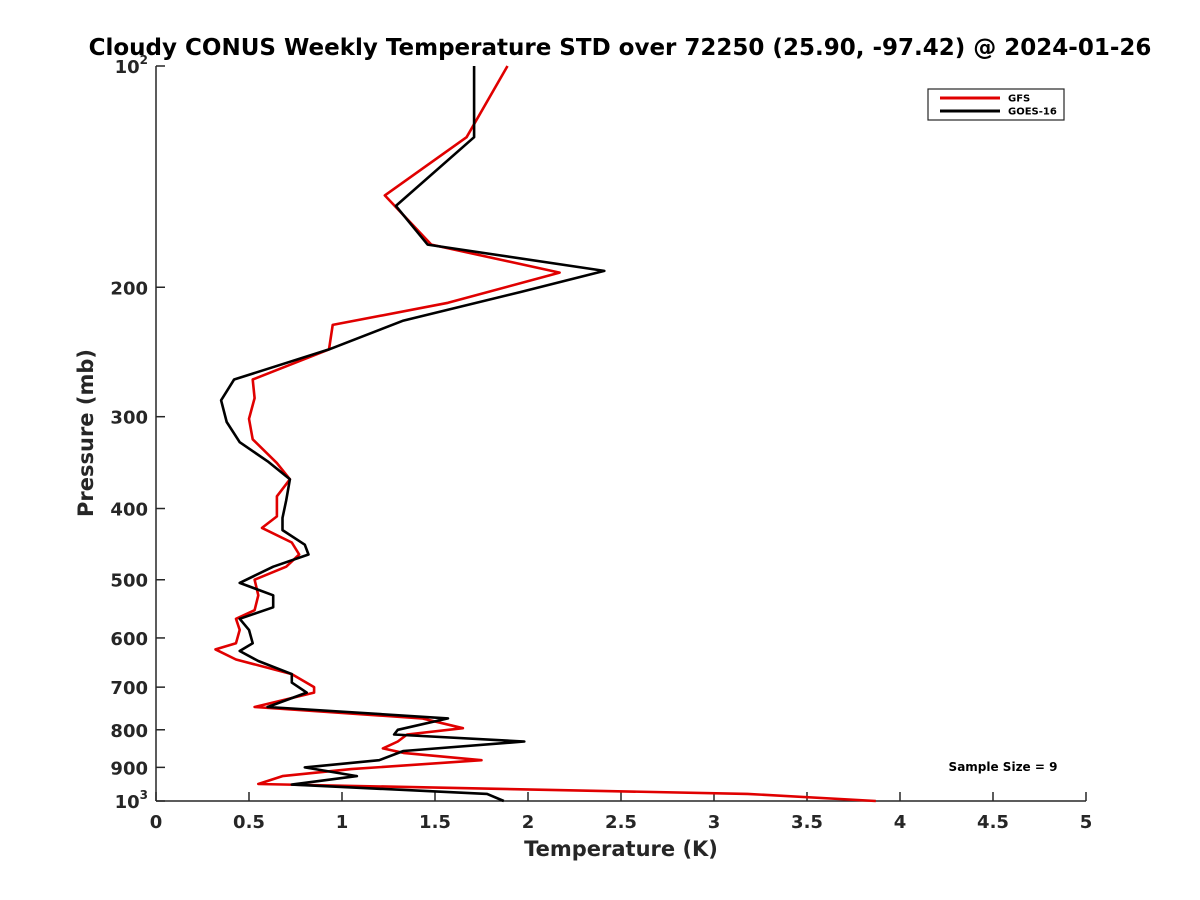  Describe the element at coordinates (144, 795) in the screenshot. I see `y-tick-exponent: 3` at that location.